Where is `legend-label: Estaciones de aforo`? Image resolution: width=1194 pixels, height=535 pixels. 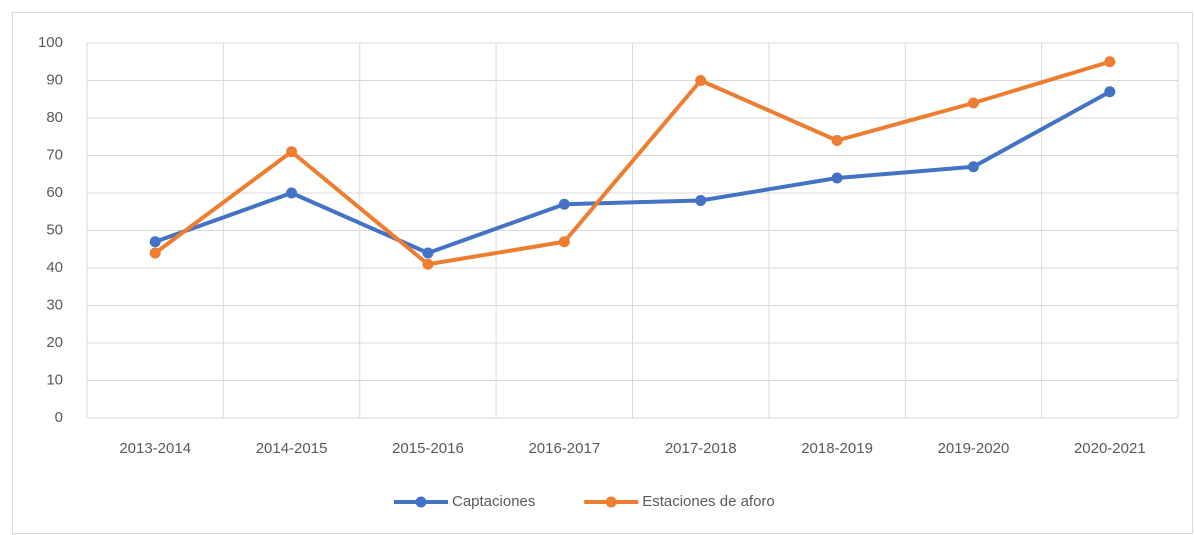 legend-label: Estaciones de aforo is located at coordinates (708, 501).